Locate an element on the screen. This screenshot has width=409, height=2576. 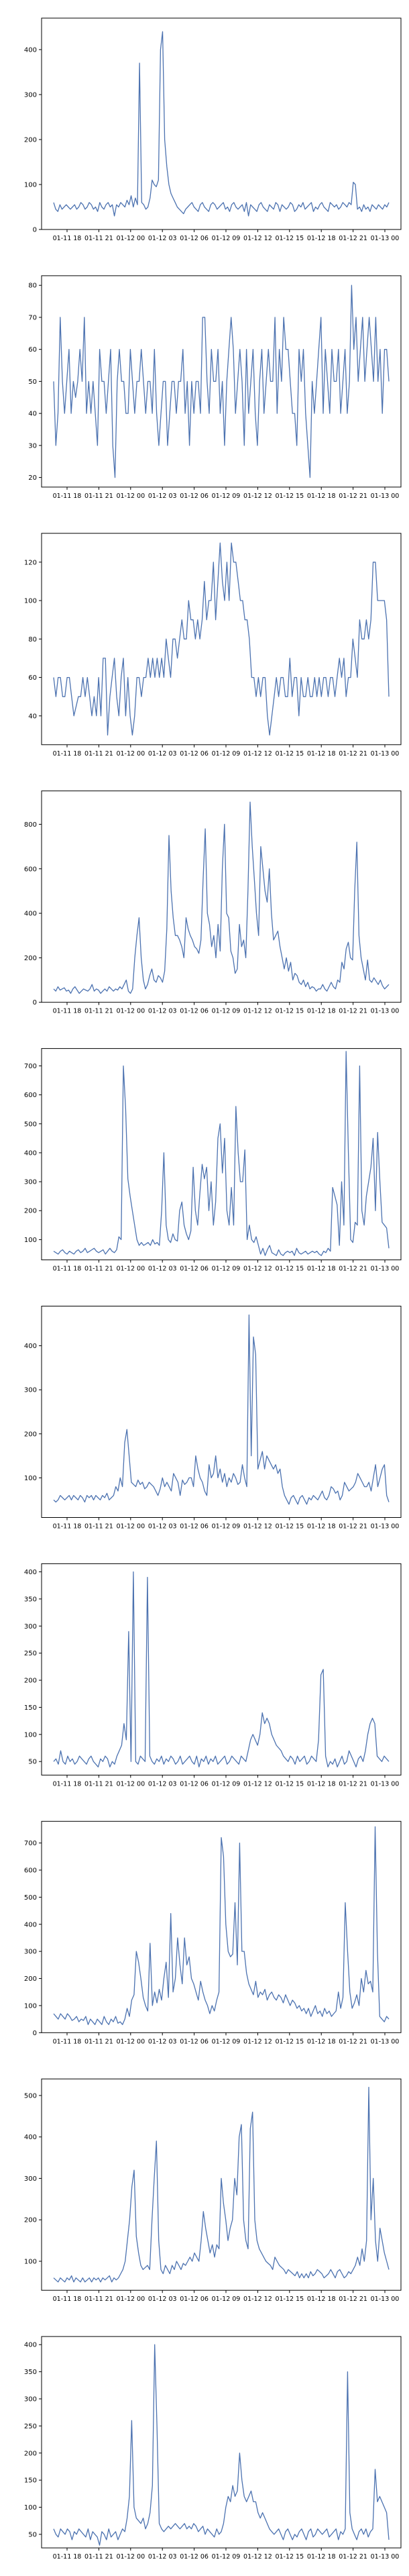
y-tick-label: 0 is located at coordinates (35, 2033).